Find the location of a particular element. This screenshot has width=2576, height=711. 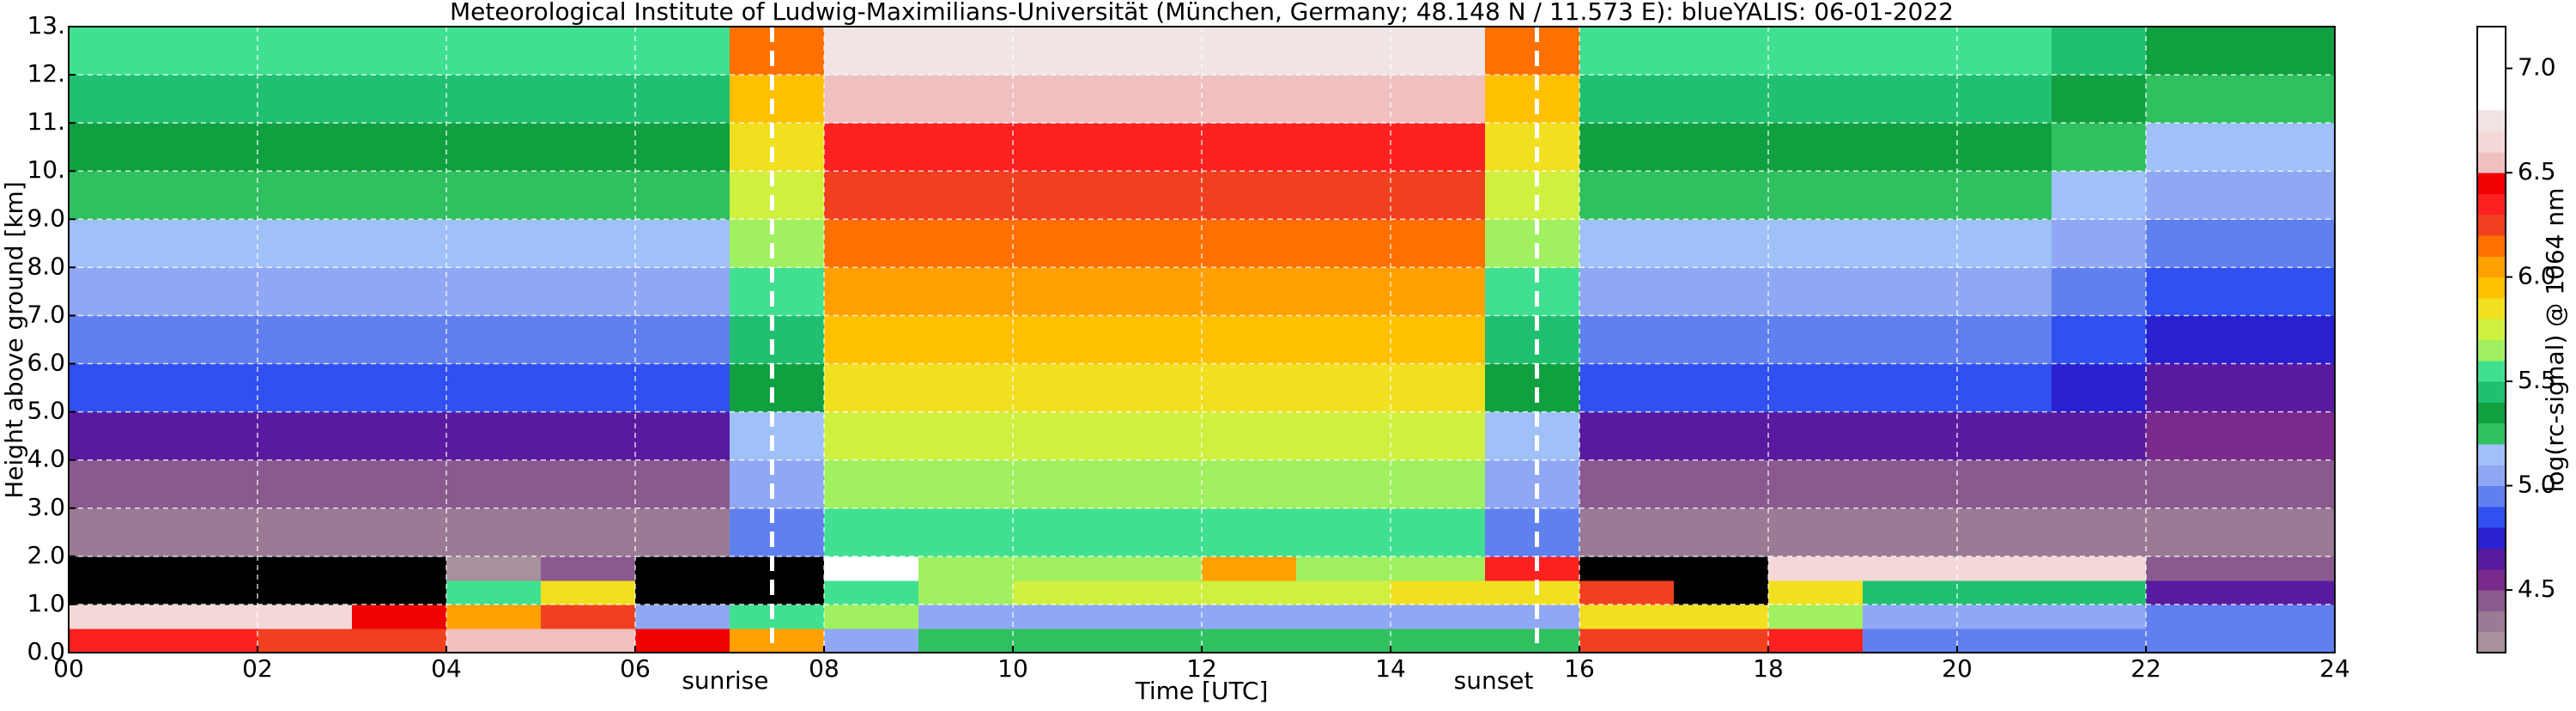

x-tick-label: 18 is located at coordinates (1768, 668).